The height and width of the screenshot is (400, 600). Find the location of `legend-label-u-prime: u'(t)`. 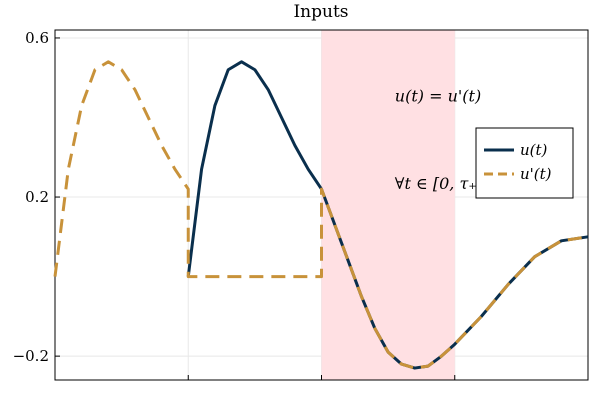

legend-label-u-prime: u'(t) is located at coordinates (536, 174).